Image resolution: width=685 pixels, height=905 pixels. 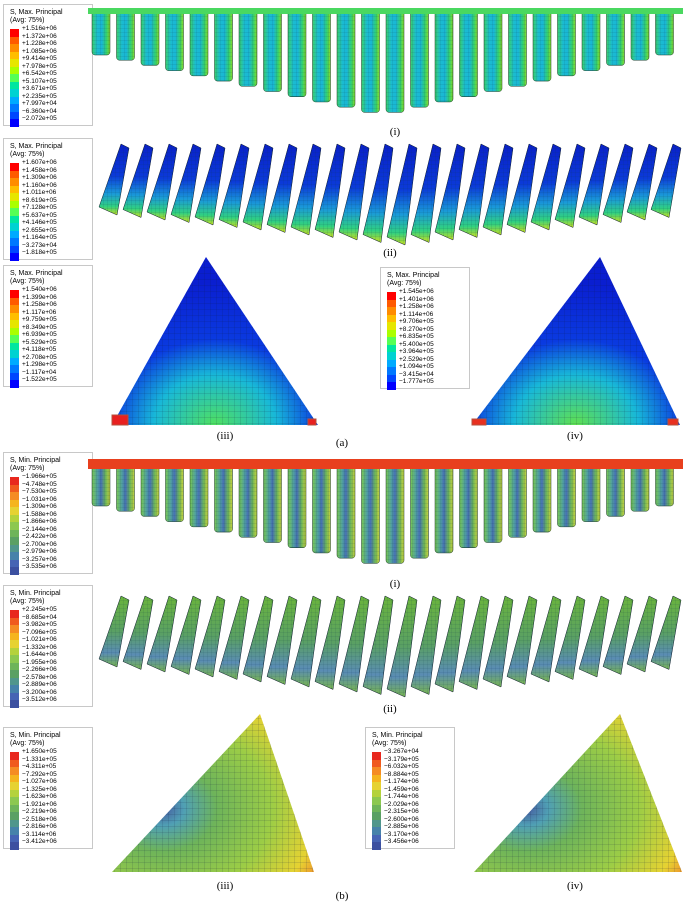 What do you see at coordinates (39, 677) in the screenshot?
I see `legend-value: −2.578e+06` at bounding box center [39, 677].